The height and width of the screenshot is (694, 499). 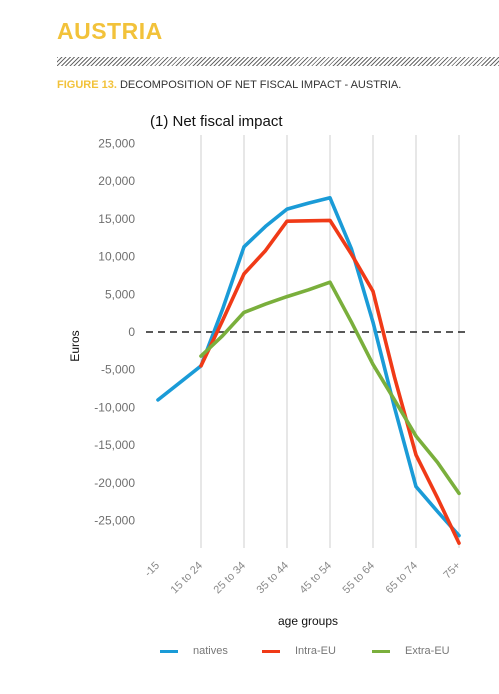 I want to click on y-tick-label: 10,000, so click(x=116, y=257).